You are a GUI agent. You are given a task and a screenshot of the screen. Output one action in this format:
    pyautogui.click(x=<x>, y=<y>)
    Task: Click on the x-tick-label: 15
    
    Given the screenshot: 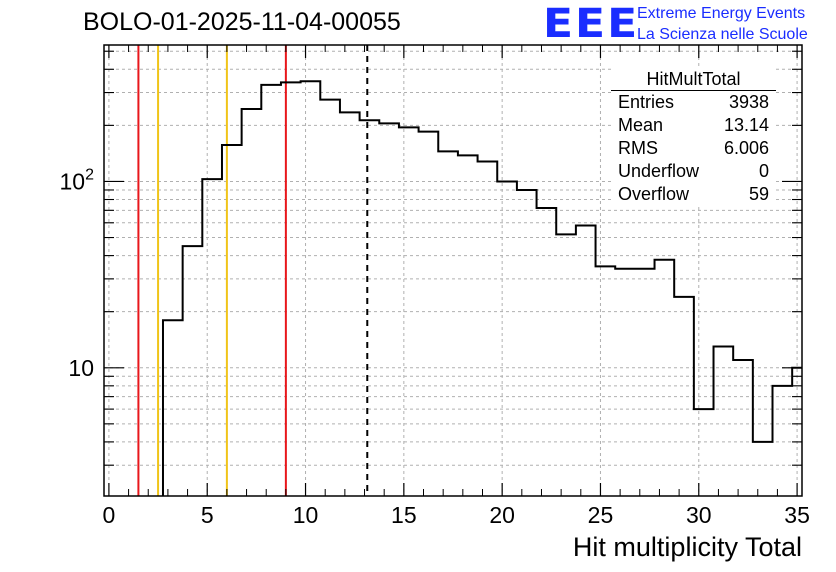 What is the action you would take?
    pyautogui.click(x=404, y=515)
    